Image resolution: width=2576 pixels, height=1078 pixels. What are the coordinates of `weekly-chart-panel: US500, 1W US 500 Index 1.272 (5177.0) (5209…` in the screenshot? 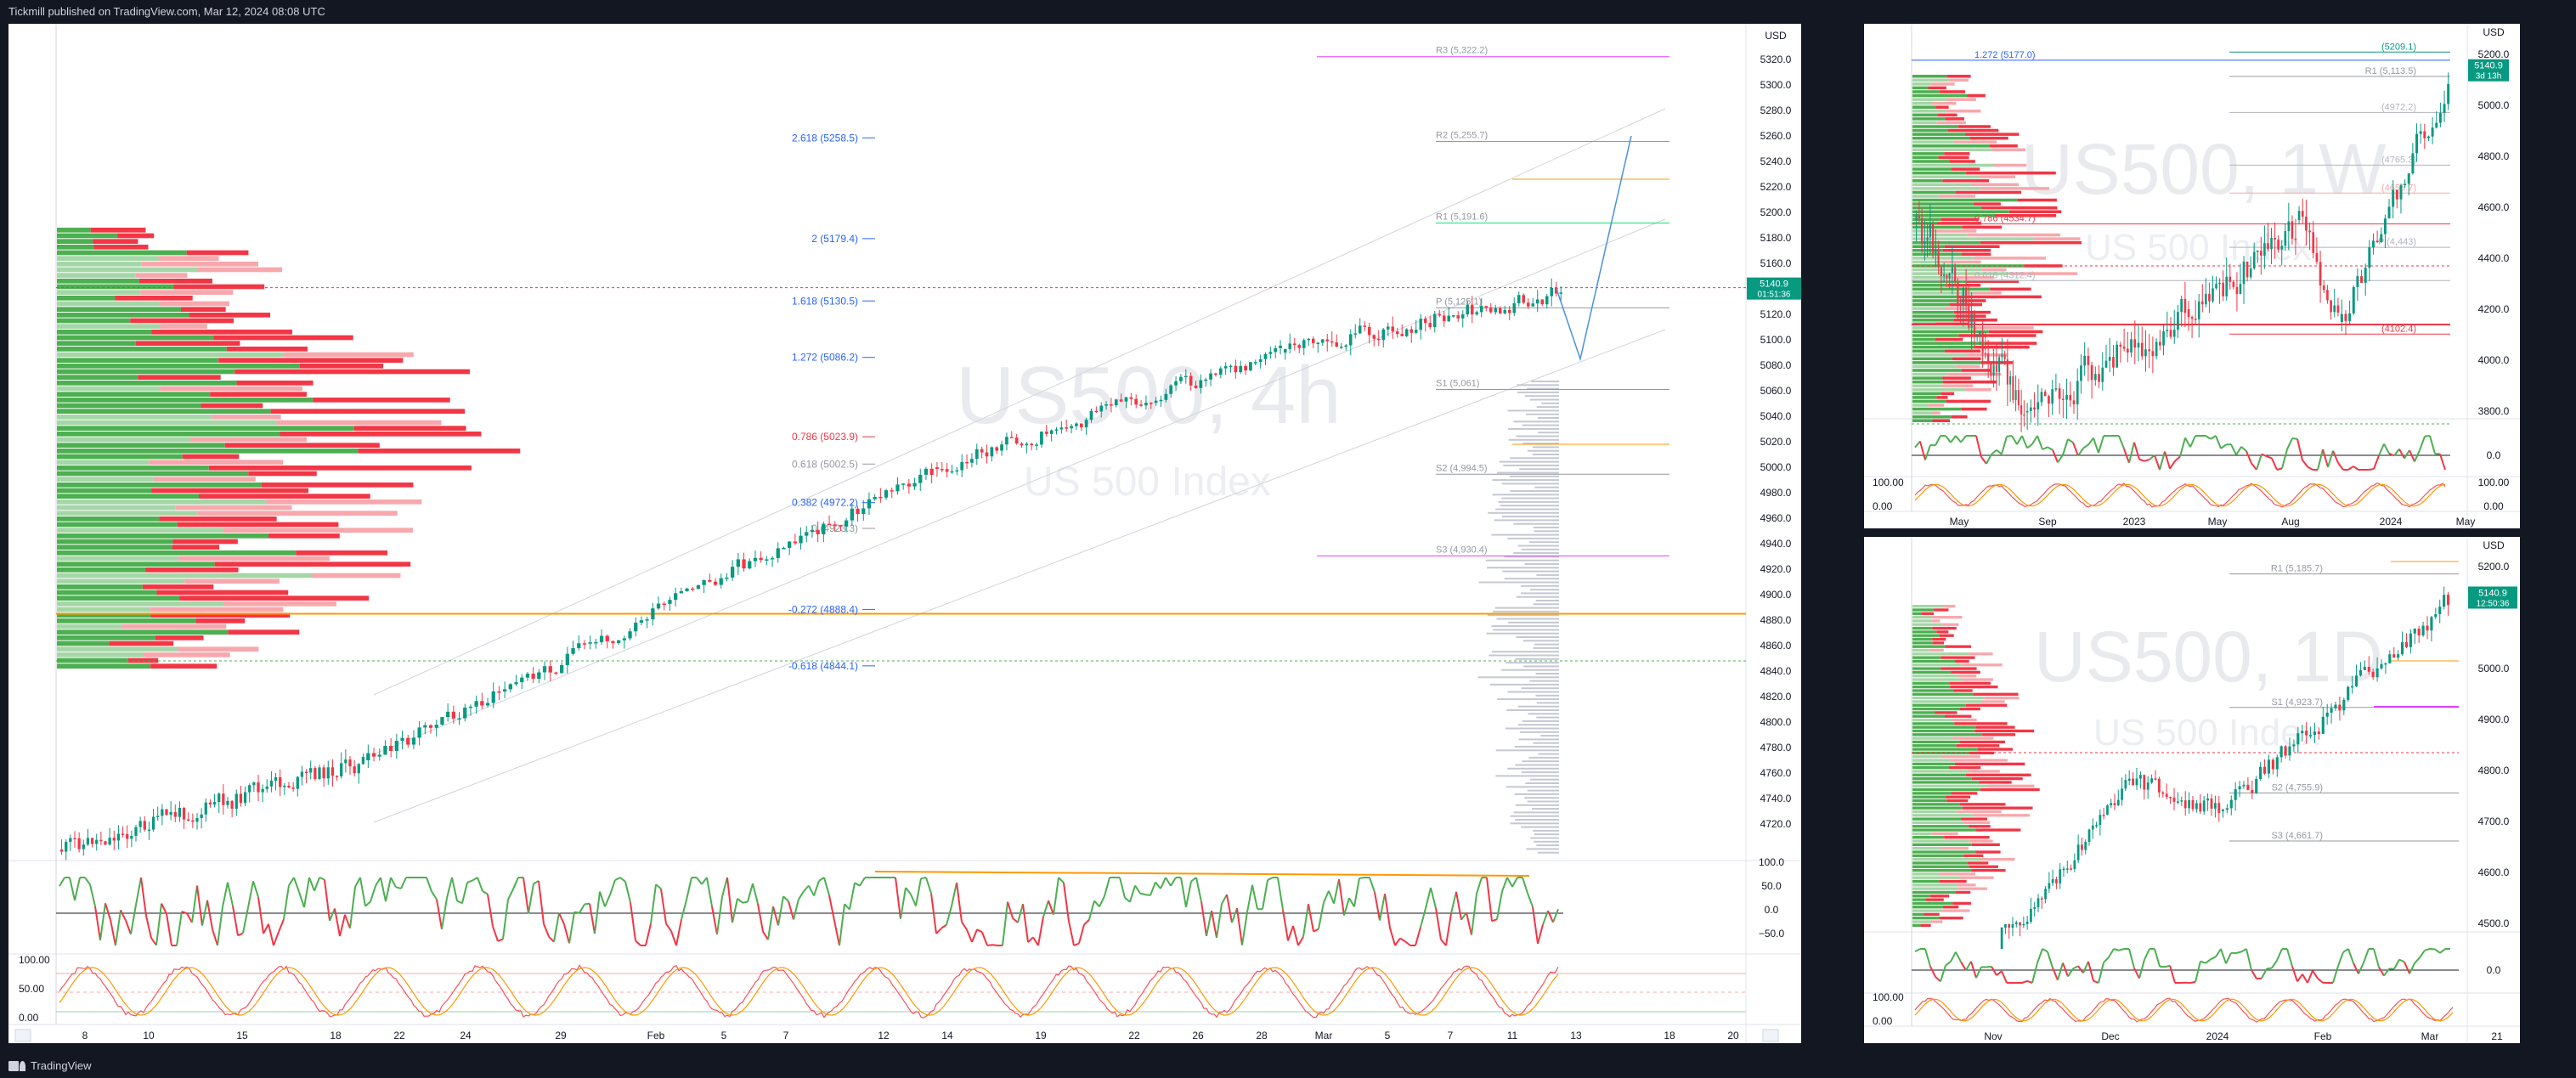 It's located at (2192, 276).